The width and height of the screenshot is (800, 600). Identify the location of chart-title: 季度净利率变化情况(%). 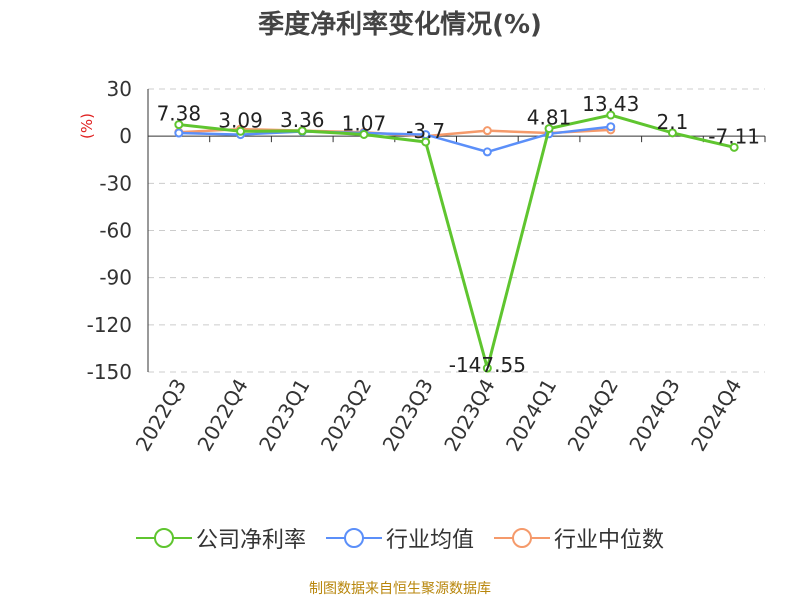
(400, 25).